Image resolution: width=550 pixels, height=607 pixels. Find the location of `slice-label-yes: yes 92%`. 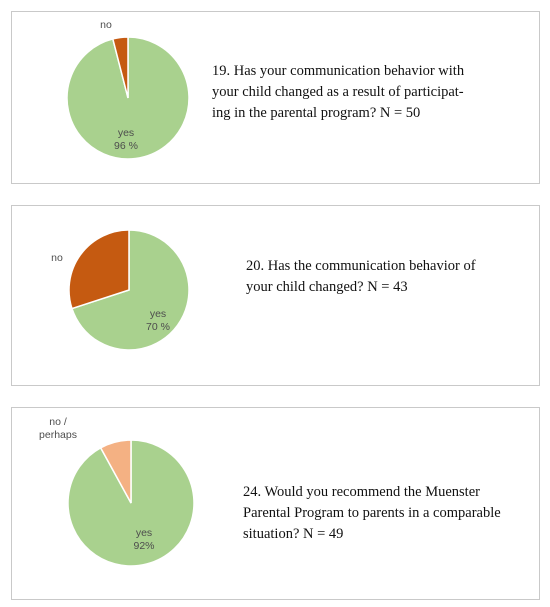

slice-label-yes: yes 92% is located at coordinates (143, 539).